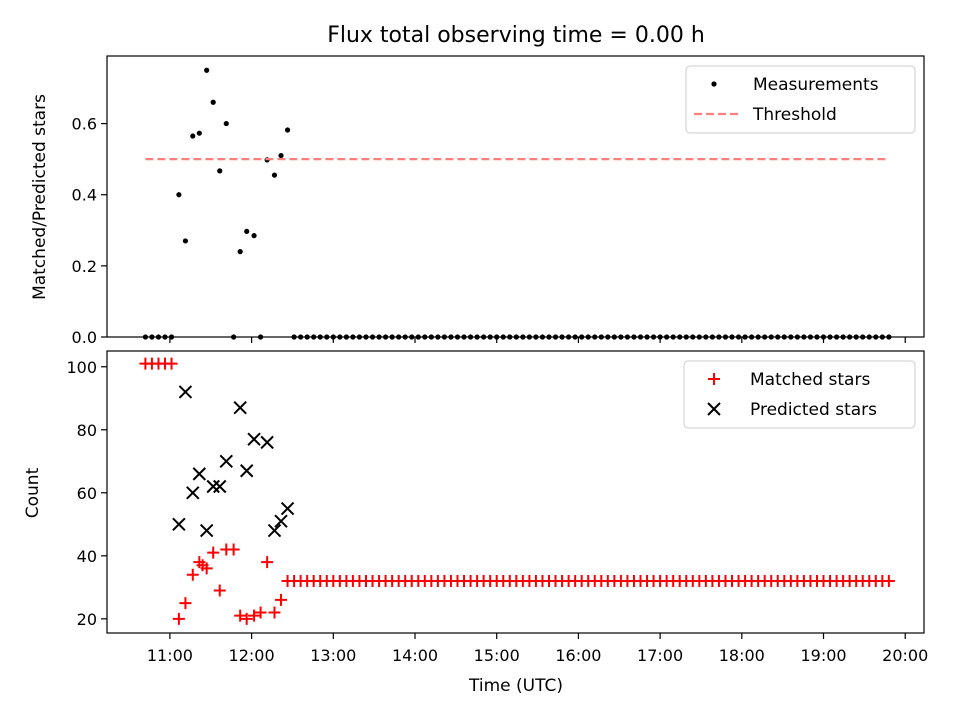 The width and height of the screenshot is (960, 720). Describe the element at coordinates (84, 337) in the screenshot. I see `y-tick-label: 0.0` at that location.